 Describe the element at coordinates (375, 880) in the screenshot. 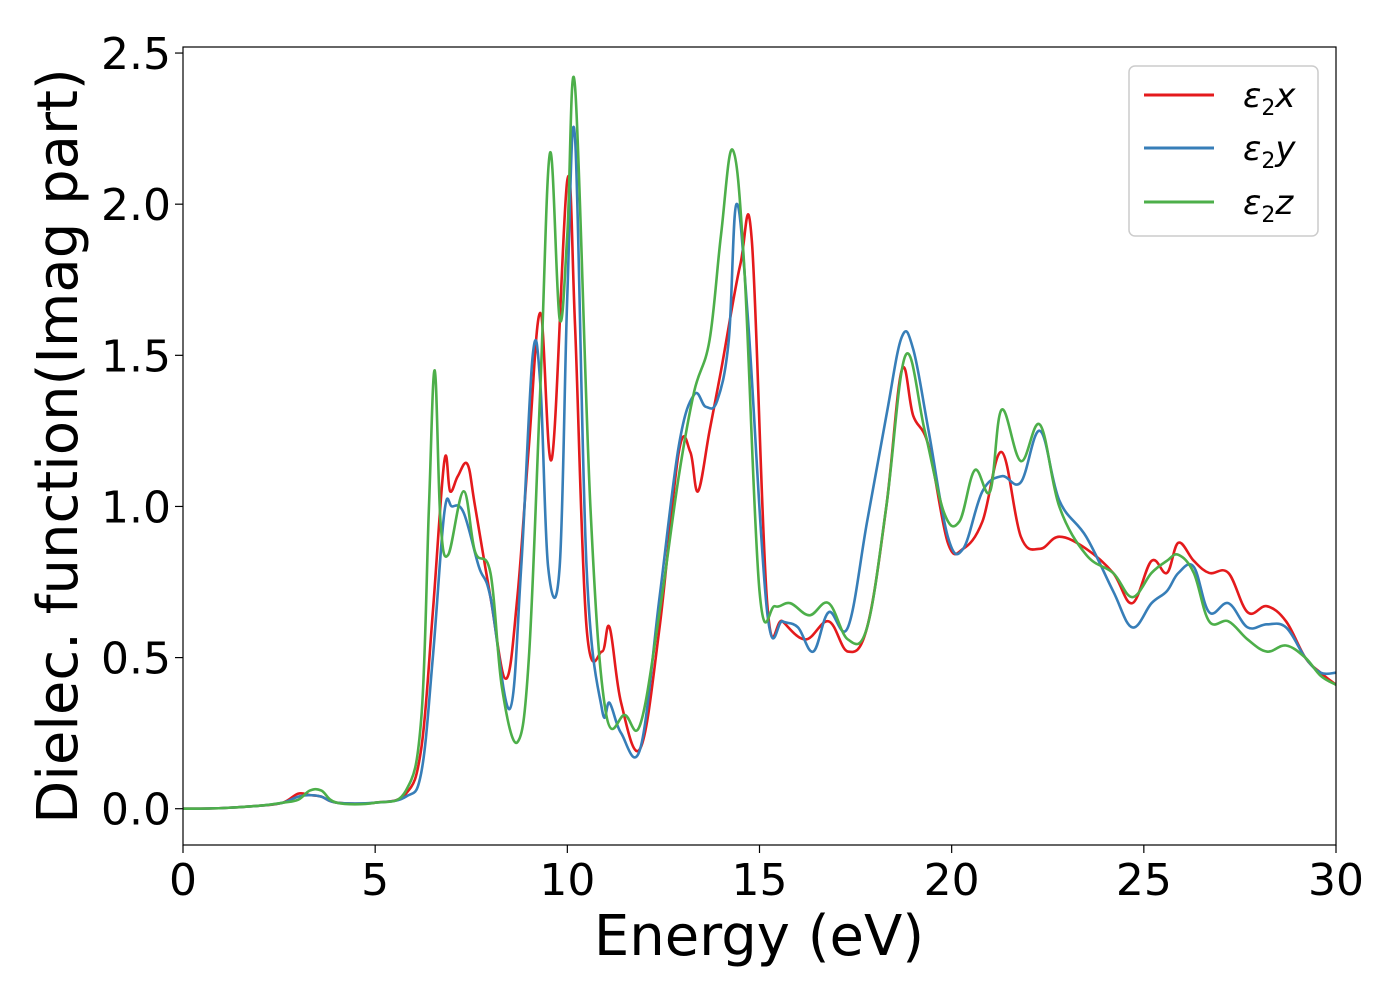

I see `x-tick-label: 5` at that location.